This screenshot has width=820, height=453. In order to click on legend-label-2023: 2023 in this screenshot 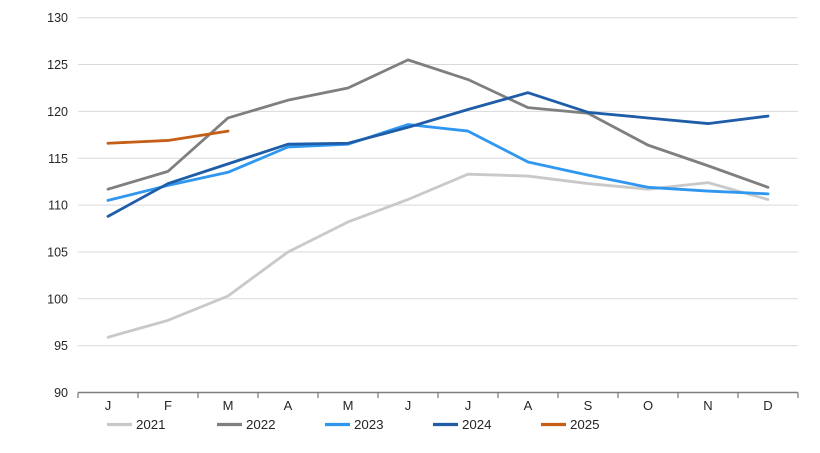, I will do `click(369, 424)`.